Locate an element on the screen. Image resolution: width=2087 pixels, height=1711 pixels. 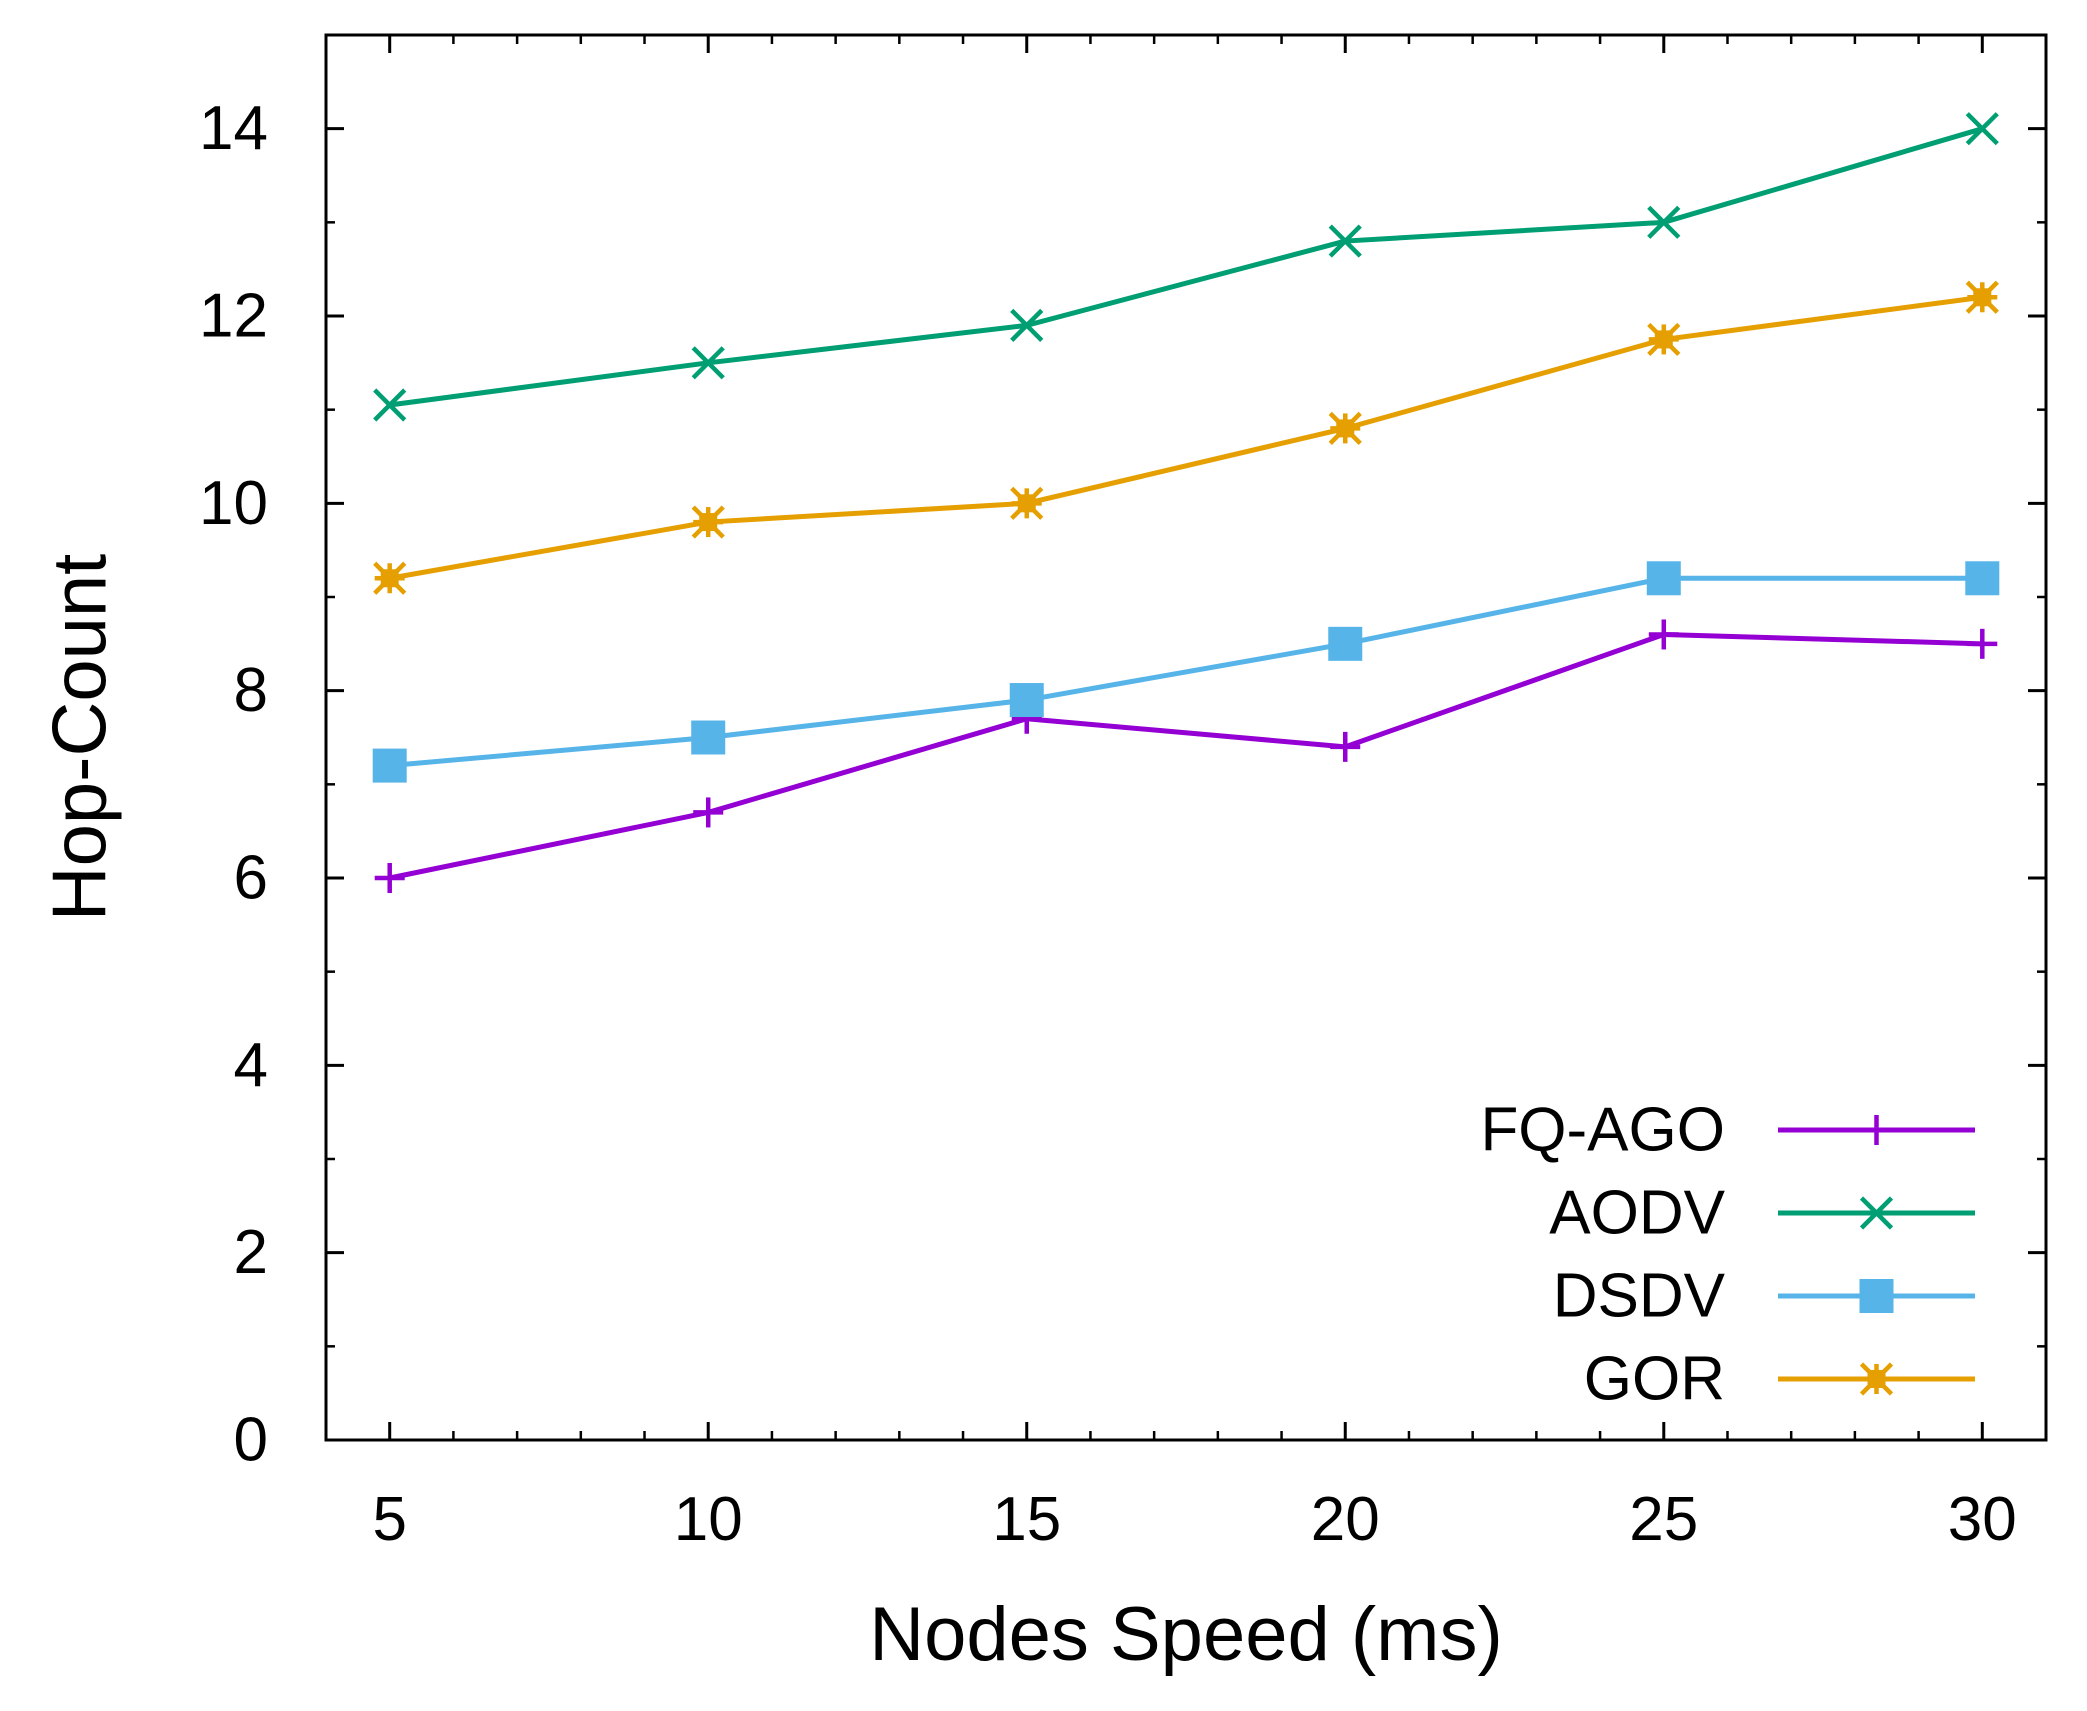
legend-label: FQ-AGO is located at coordinates (1602, 1130).